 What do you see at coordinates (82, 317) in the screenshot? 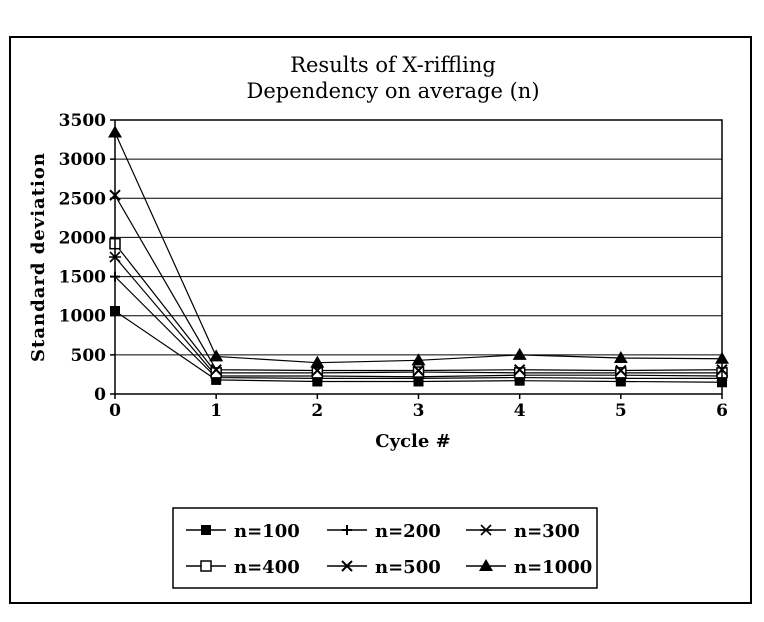
I see `y-tick-label: 1000` at bounding box center [82, 317].